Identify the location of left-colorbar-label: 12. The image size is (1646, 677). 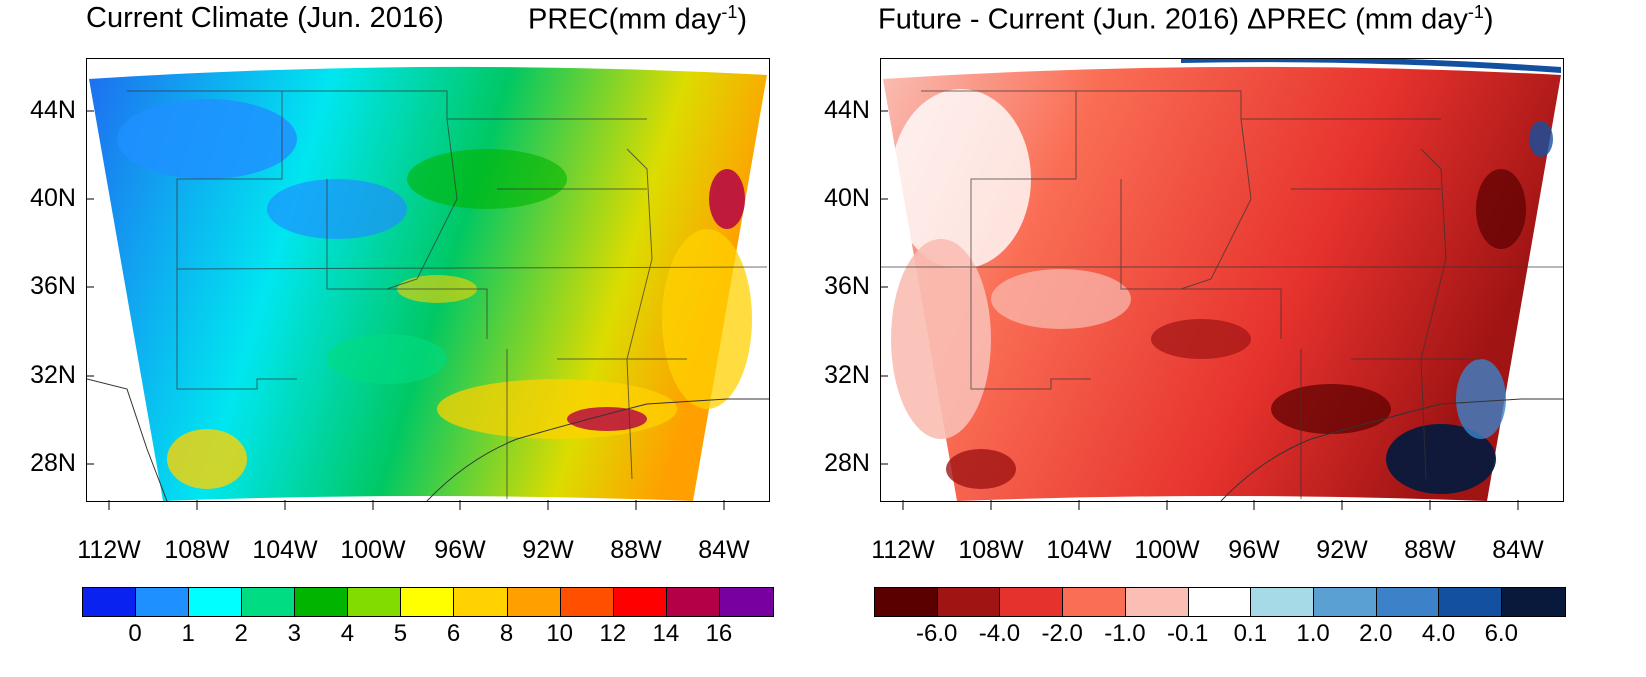
(613, 633).